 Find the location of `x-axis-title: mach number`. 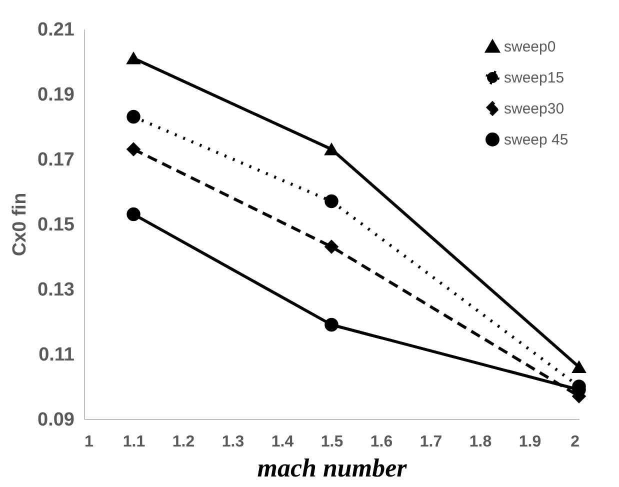

x-axis-title: mach number is located at coordinates (332, 468).